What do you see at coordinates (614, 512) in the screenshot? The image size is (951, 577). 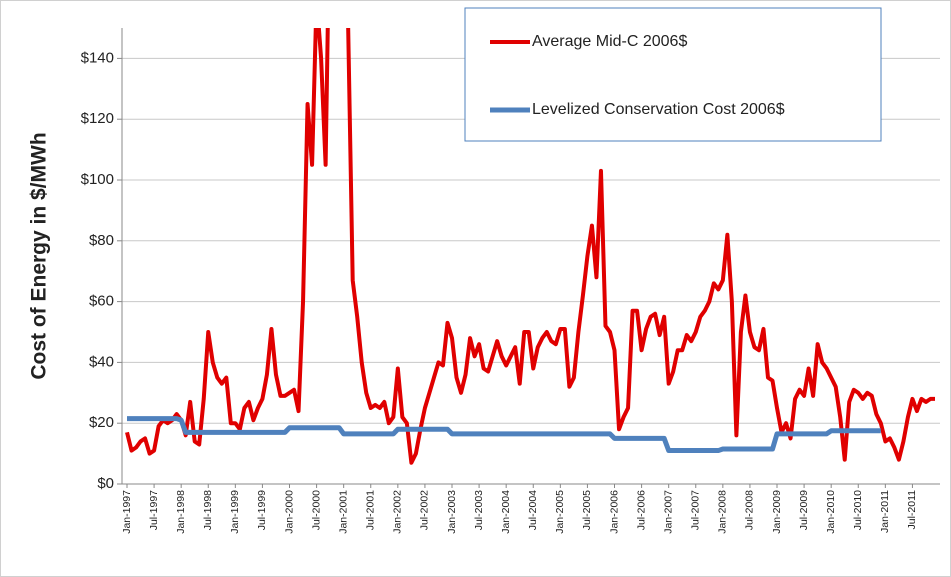 I see `x-tick-label: Jan-2006` at bounding box center [614, 512].